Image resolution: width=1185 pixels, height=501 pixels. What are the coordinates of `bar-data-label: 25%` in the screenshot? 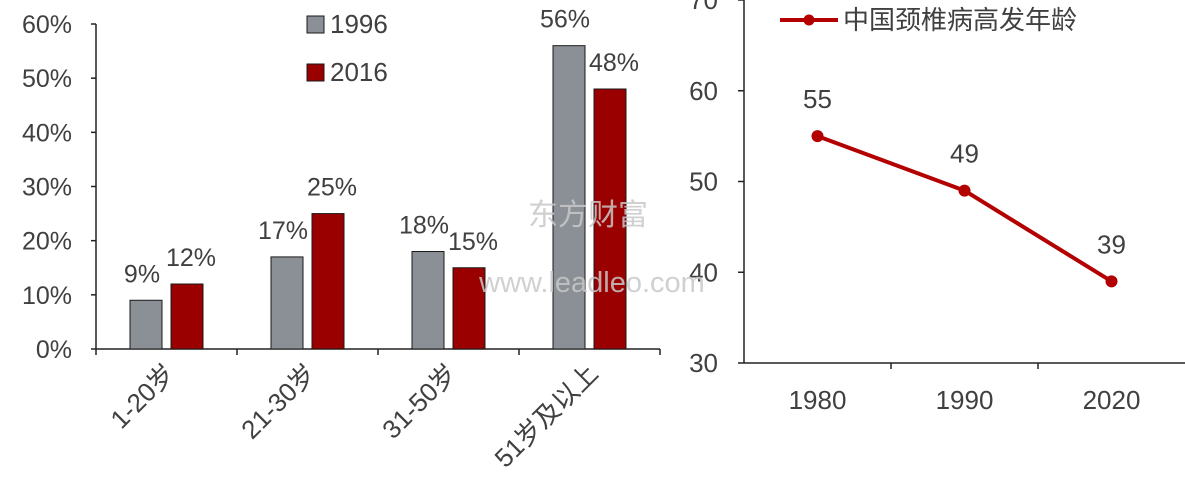 It's located at (332, 188).